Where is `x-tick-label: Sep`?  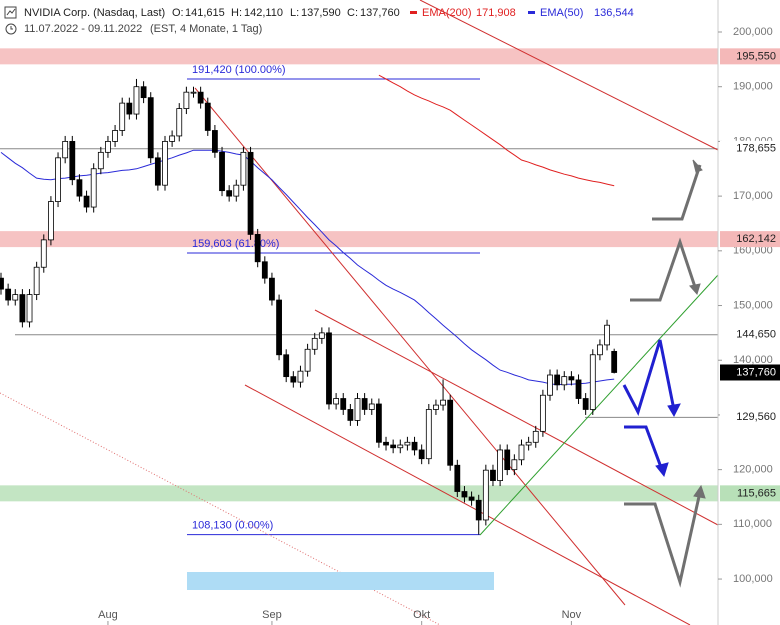 x-tick-label: Sep is located at coordinates (272, 615).